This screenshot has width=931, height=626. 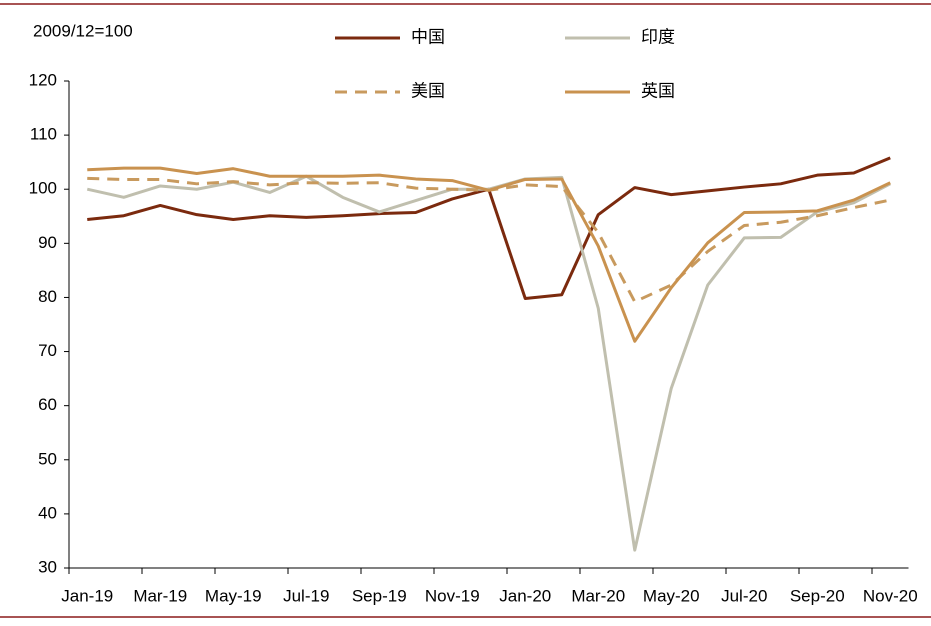 I want to click on y-tick-label: 50, so click(x=47, y=458).